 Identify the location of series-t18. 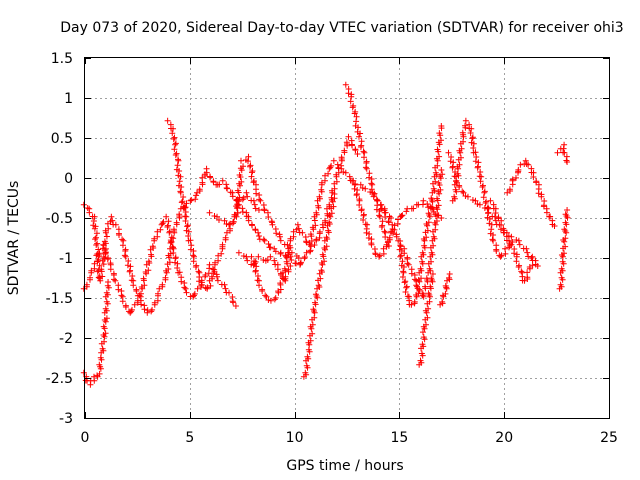
(514, 240).